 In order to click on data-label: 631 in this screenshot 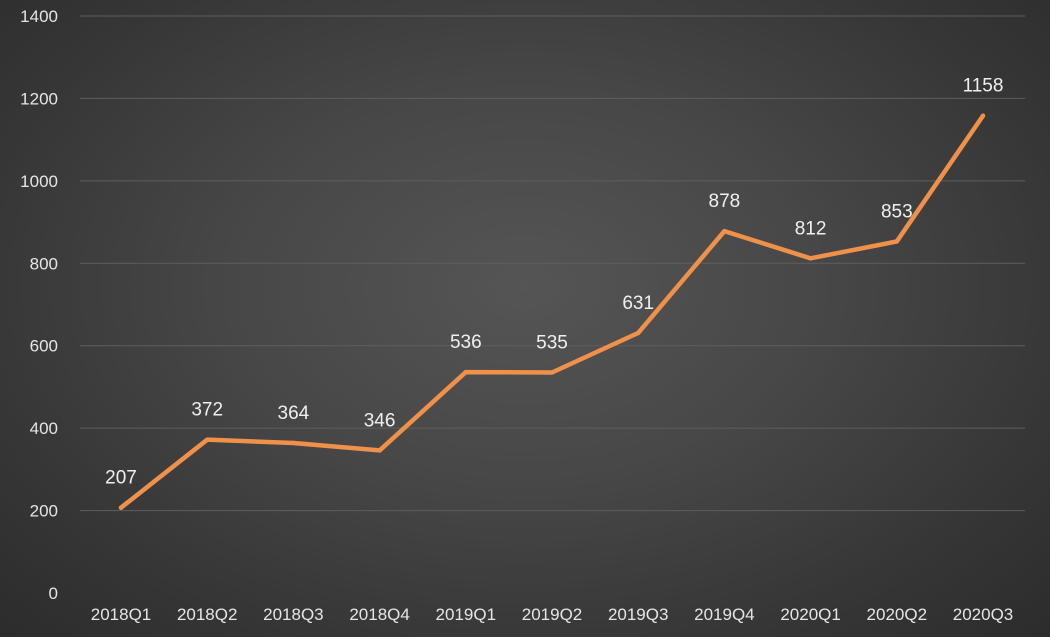, I will do `click(638, 303)`.